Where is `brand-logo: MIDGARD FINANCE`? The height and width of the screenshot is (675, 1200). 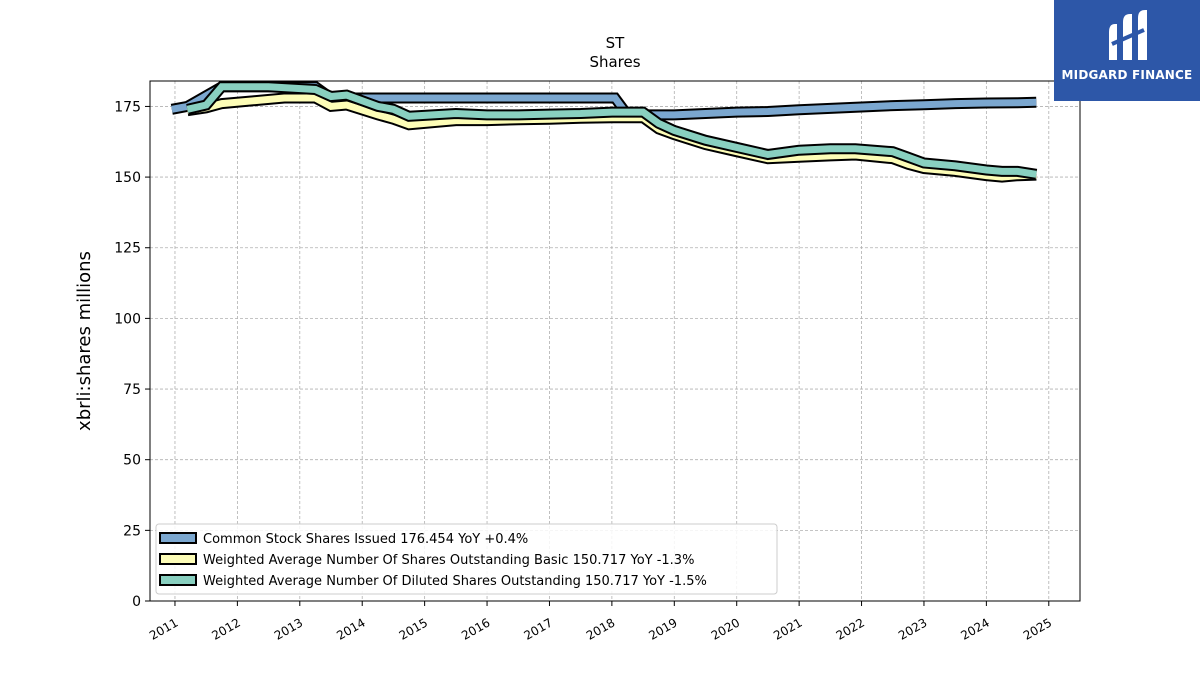
brand-logo: MIDGARD FINANCE is located at coordinates (1127, 50).